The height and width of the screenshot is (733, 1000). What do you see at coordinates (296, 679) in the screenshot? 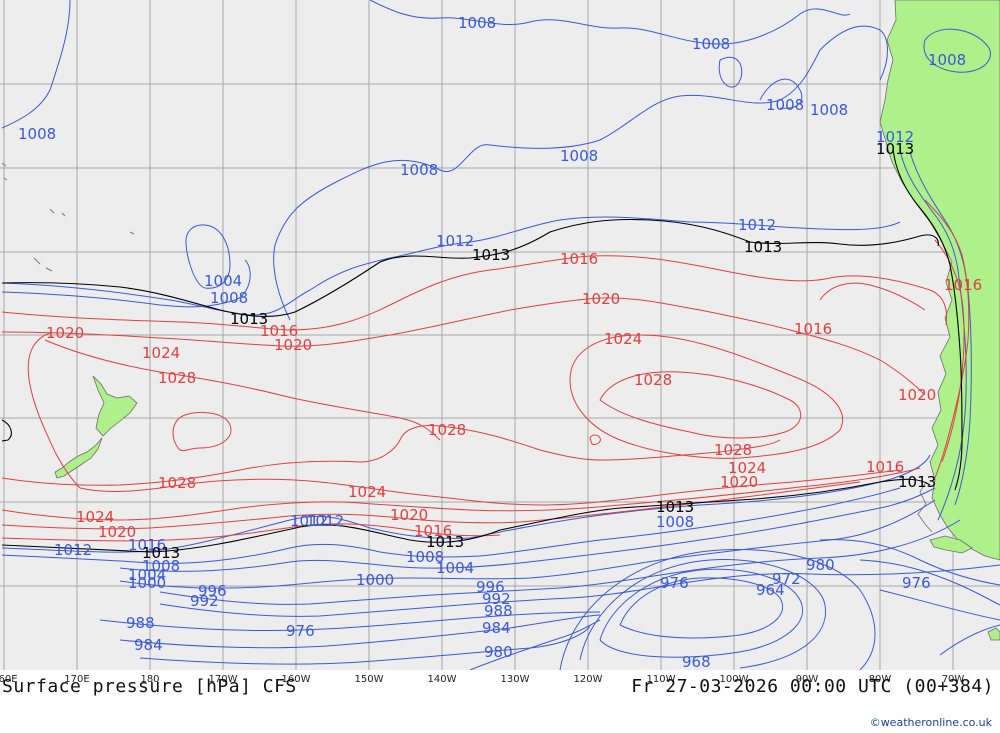
I see `longitude-tick: 160W` at bounding box center [296, 679].